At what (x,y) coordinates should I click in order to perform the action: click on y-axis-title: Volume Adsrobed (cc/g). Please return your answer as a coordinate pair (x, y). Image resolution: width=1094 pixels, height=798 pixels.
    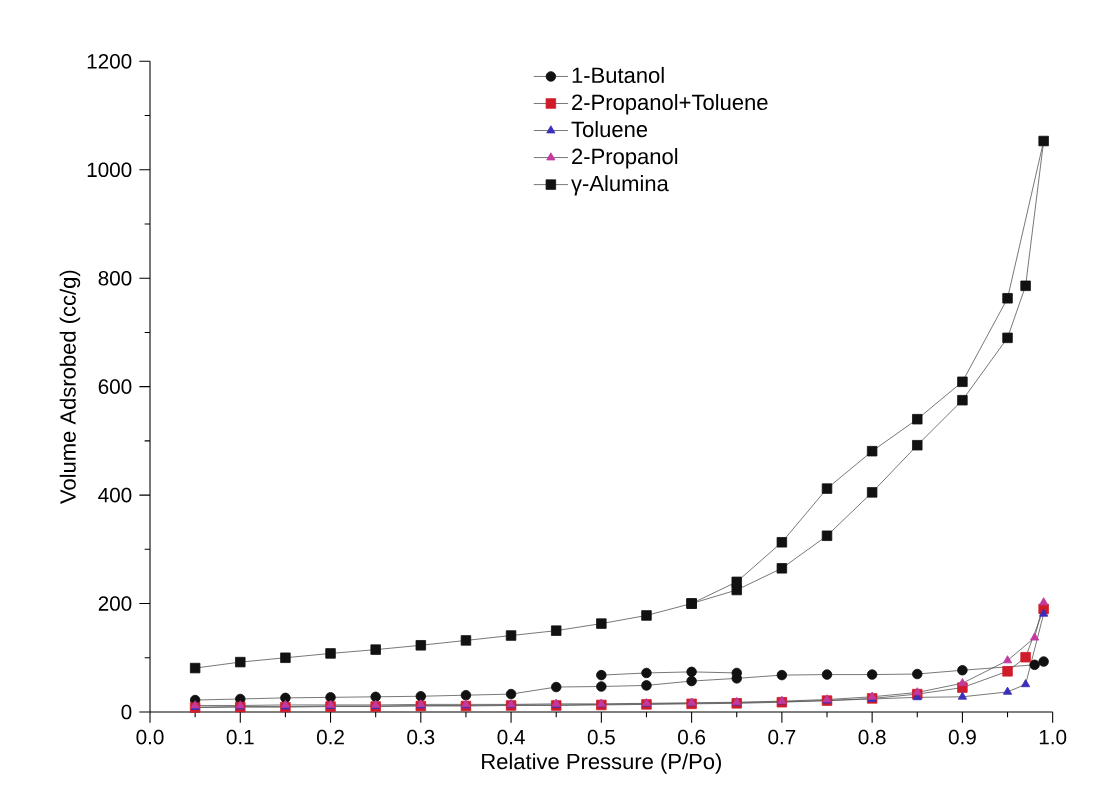
    Looking at the image, I should click on (70, 387).